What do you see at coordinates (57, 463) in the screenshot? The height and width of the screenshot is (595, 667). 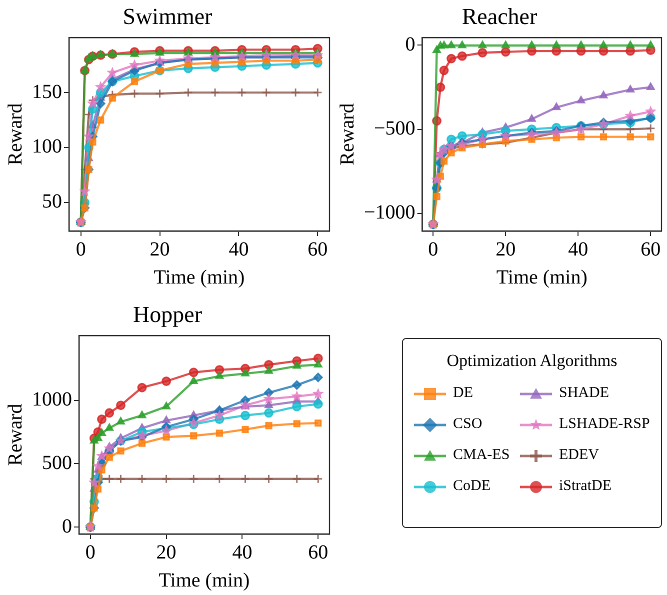 I see `y-tick-label: 500` at bounding box center [57, 463].